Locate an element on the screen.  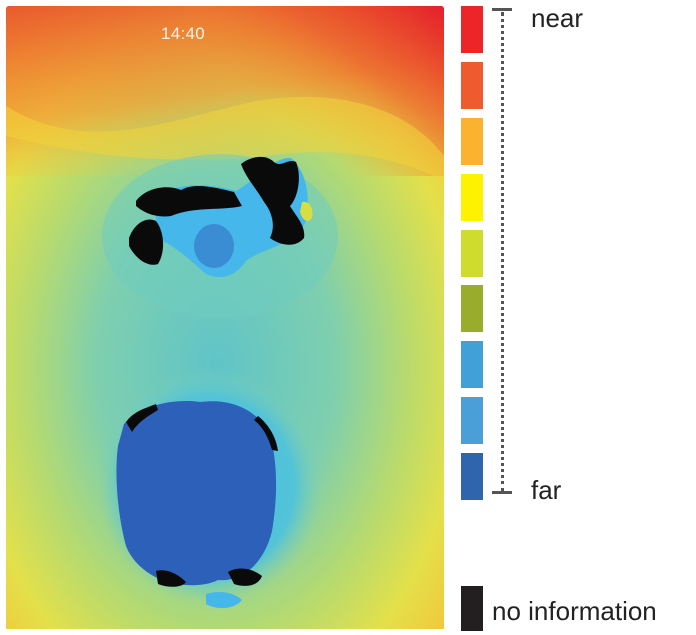
scale-dotted-line is located at coordinates (502, 252).